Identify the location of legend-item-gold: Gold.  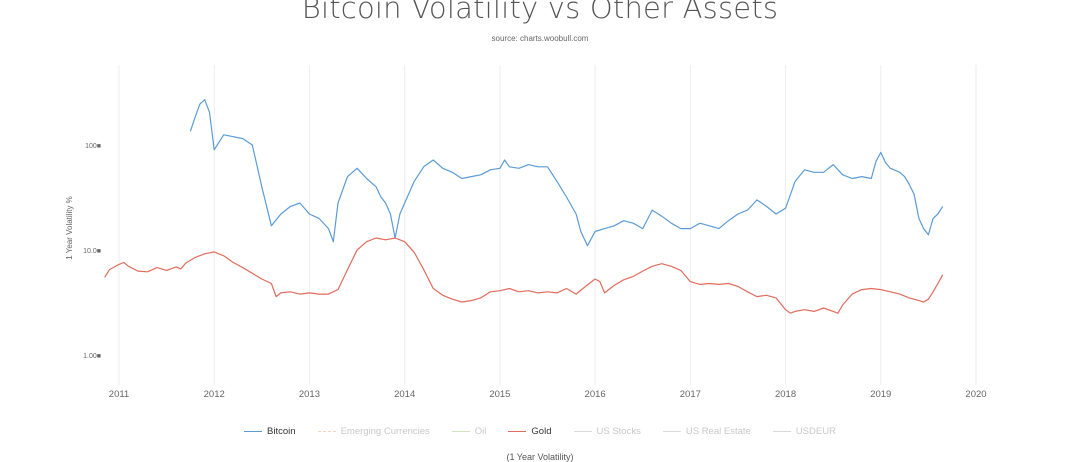
(530, 431).